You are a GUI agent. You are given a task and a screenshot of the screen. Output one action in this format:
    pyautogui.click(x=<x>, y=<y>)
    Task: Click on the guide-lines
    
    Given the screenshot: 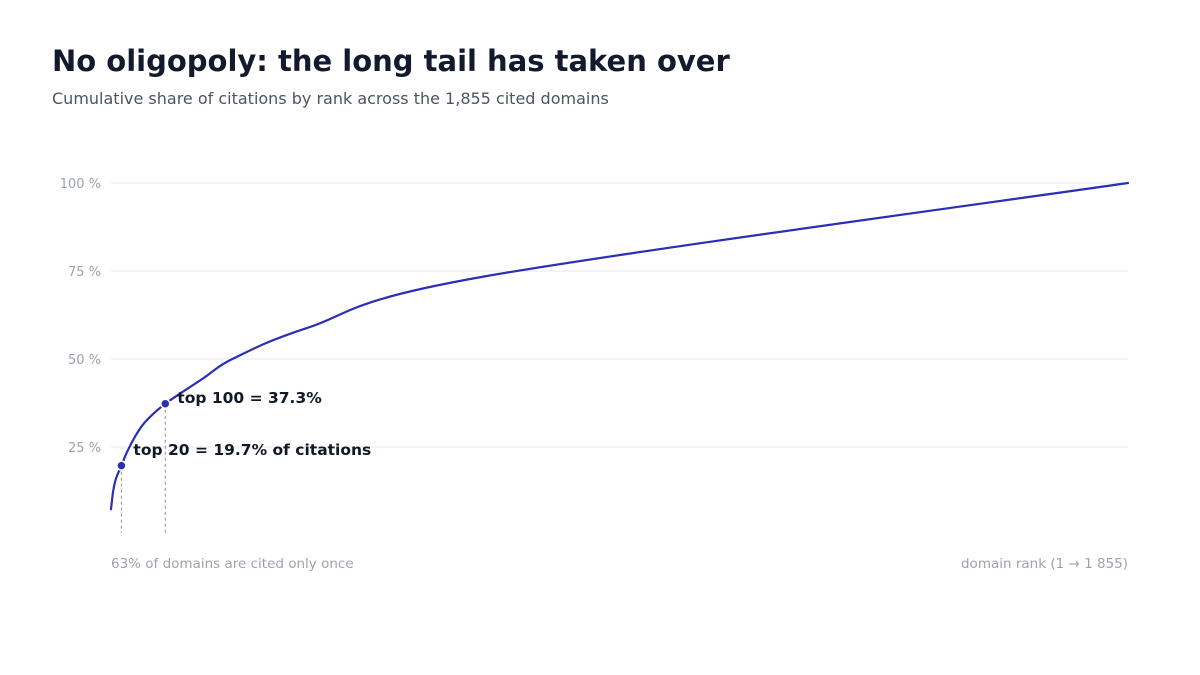 What is the action you would take?
    pyautogui.click(x=143, y=468)
    